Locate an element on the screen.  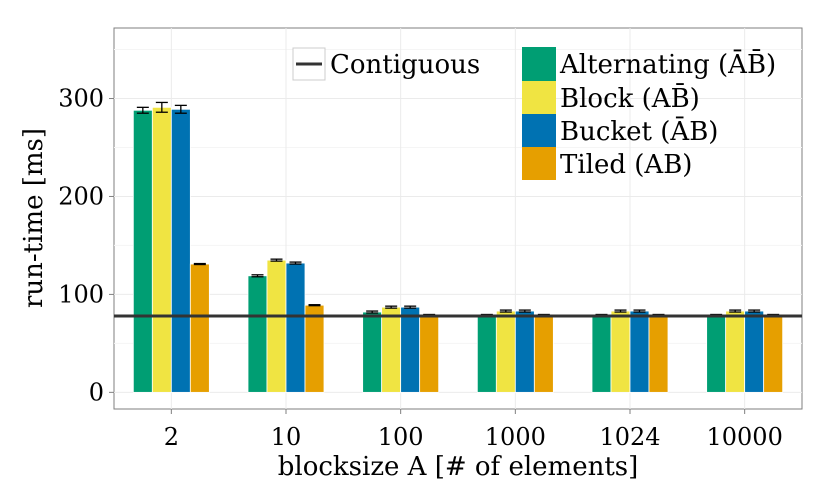
legend-label-bucket: Bucket (ĀB) is located at coordinates (639, 131).